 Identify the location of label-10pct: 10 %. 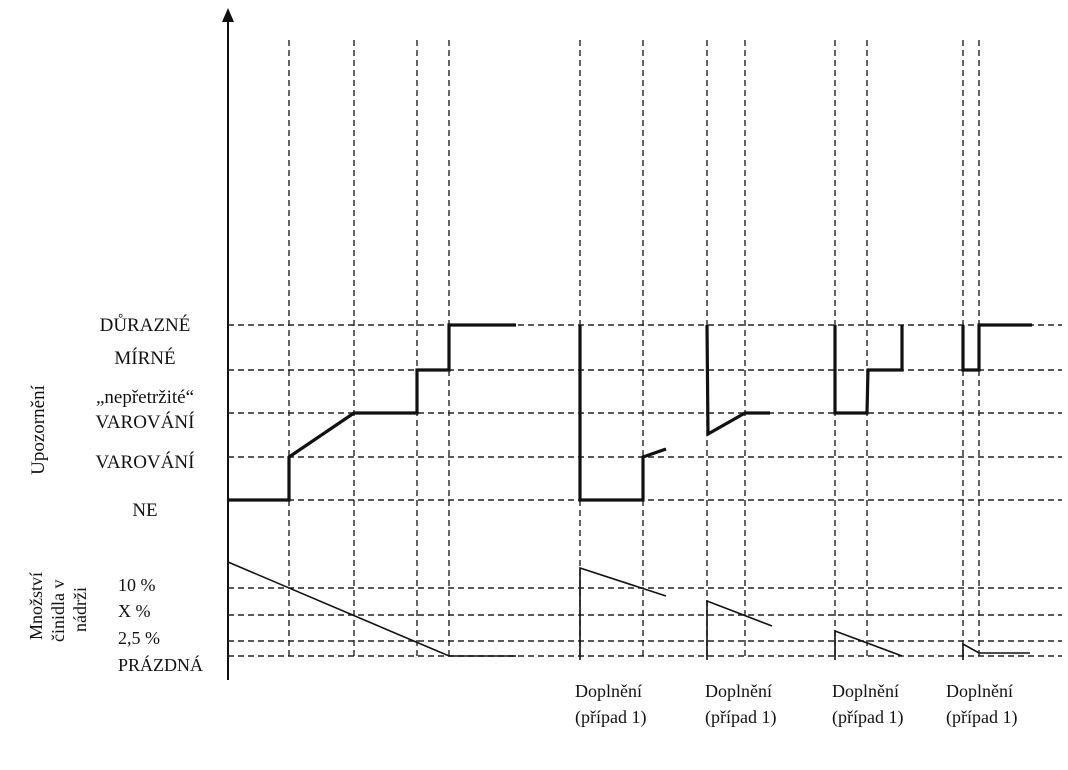
(137, 585).